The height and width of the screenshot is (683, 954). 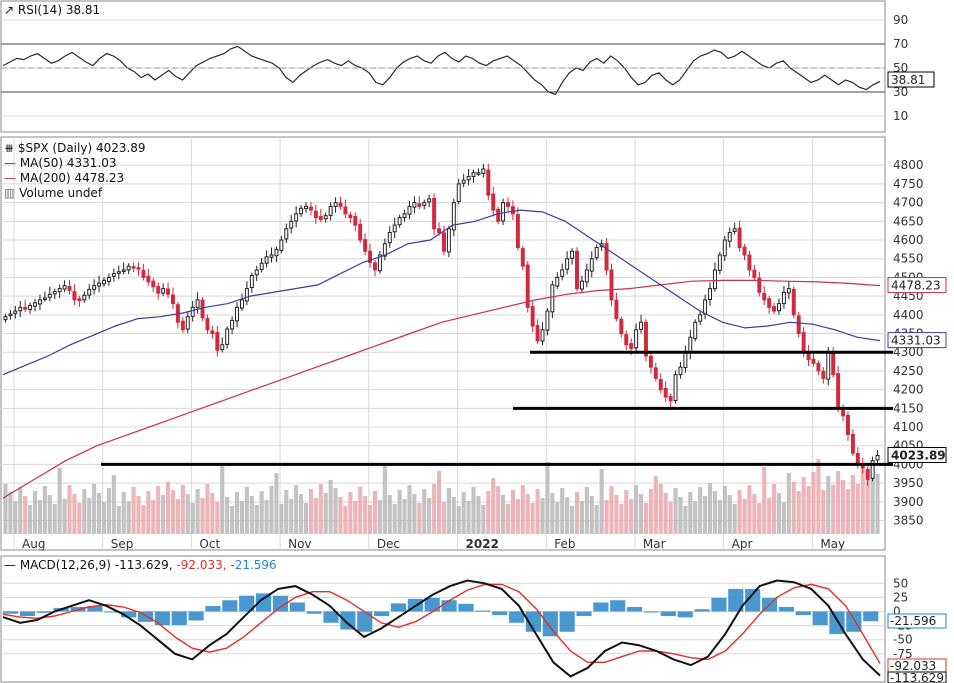 What do you see at coordinates (908, 240) in the screenshot?
I see `price-tick-label: 4600` at bounding box center [908, 240].